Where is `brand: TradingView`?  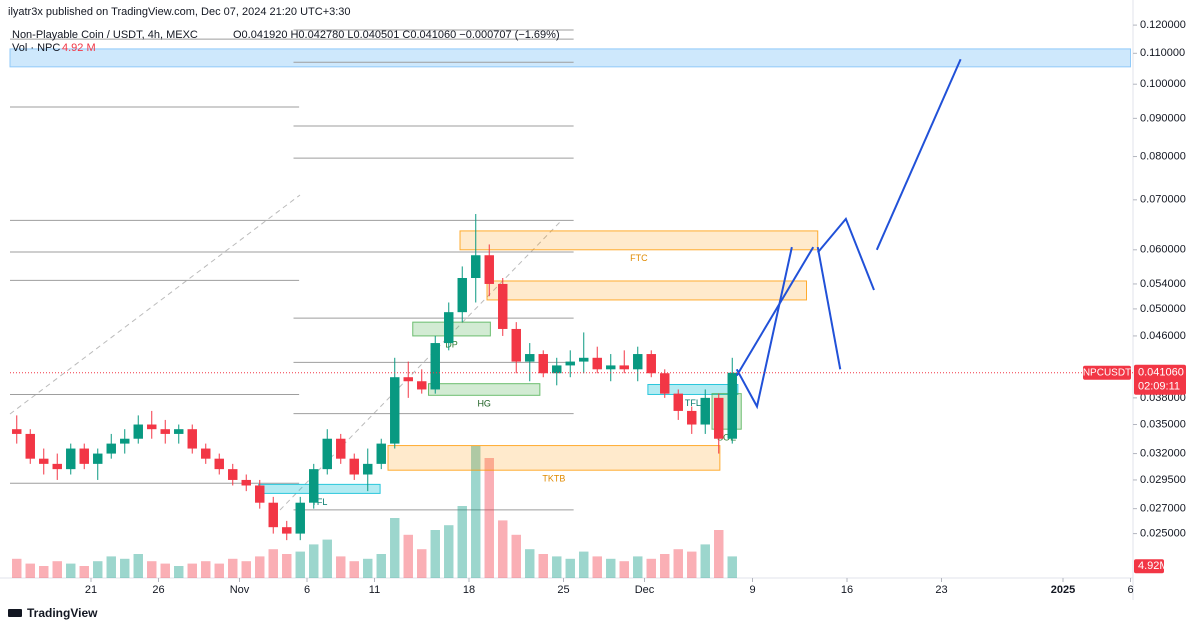 brand: TradingView is located at coordinates (62, 613).